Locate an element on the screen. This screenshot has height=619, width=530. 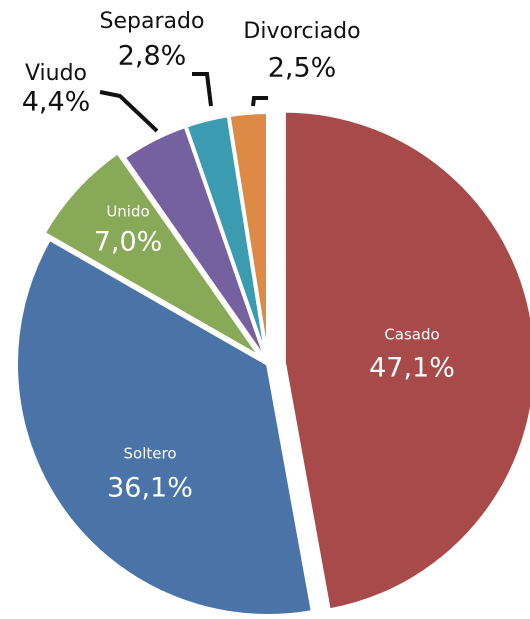
slice-value-label: 2,5% is located at coordinates (302, 68).